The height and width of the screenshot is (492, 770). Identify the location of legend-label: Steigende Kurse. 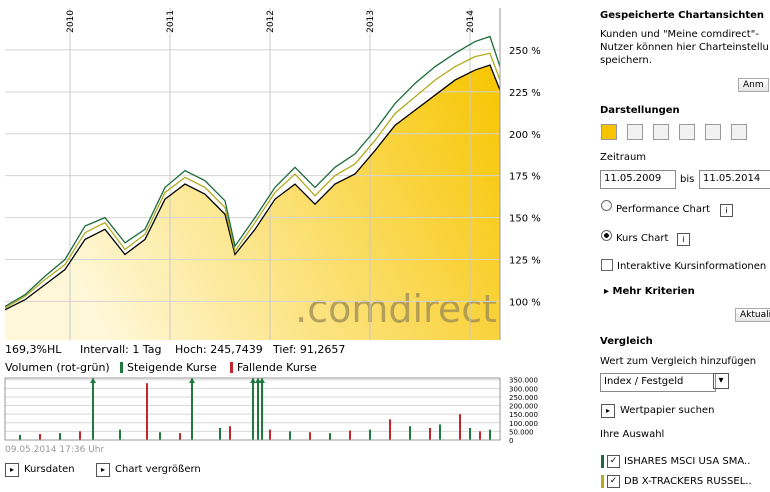
(172, 367).